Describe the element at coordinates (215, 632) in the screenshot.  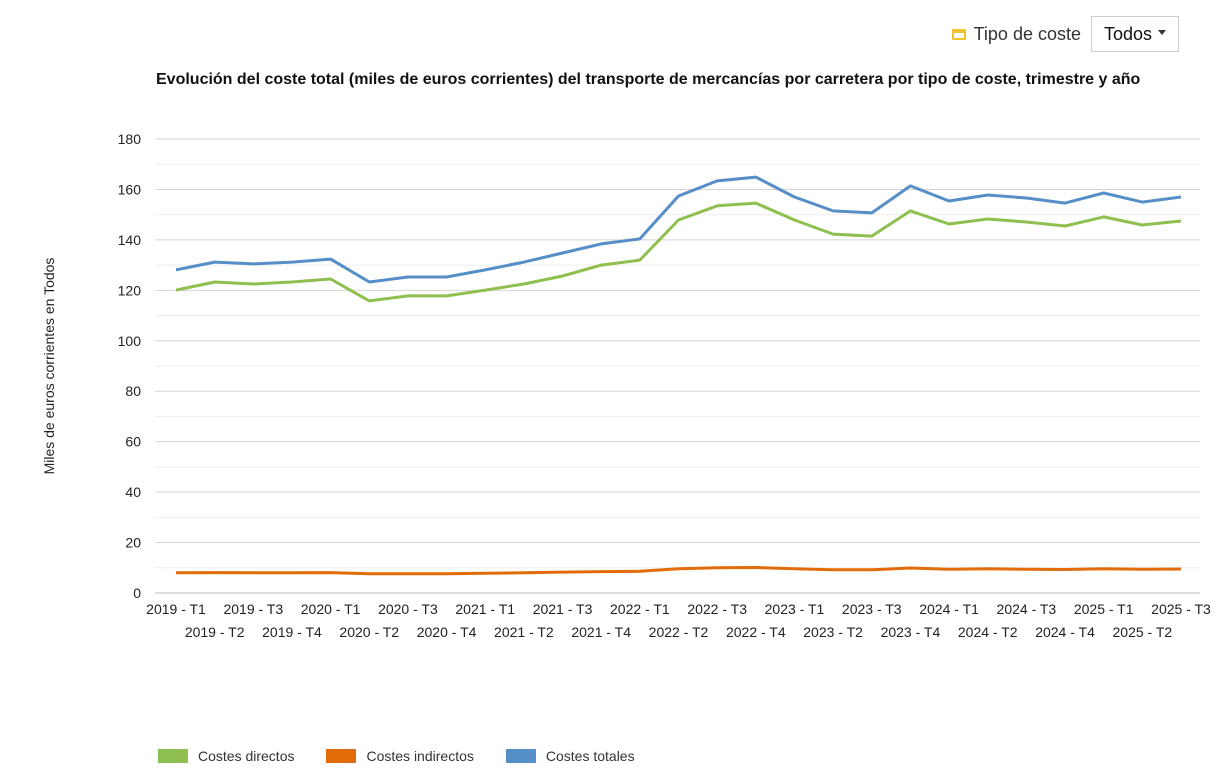
I see `x-tick-label: 2019 - T2` at that location.